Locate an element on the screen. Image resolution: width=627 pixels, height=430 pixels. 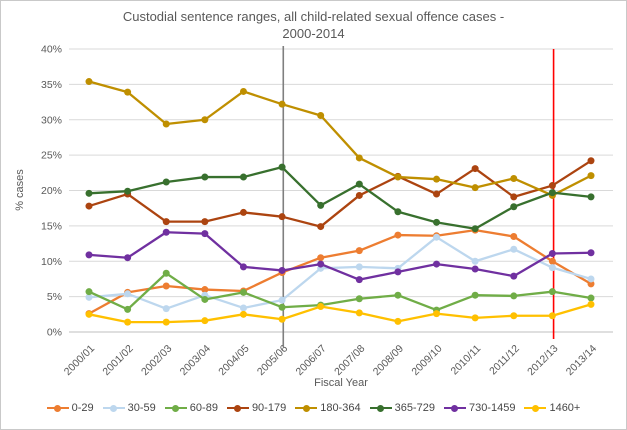
x-tick-label: 2012/13 is located at coordinates (542, 360).